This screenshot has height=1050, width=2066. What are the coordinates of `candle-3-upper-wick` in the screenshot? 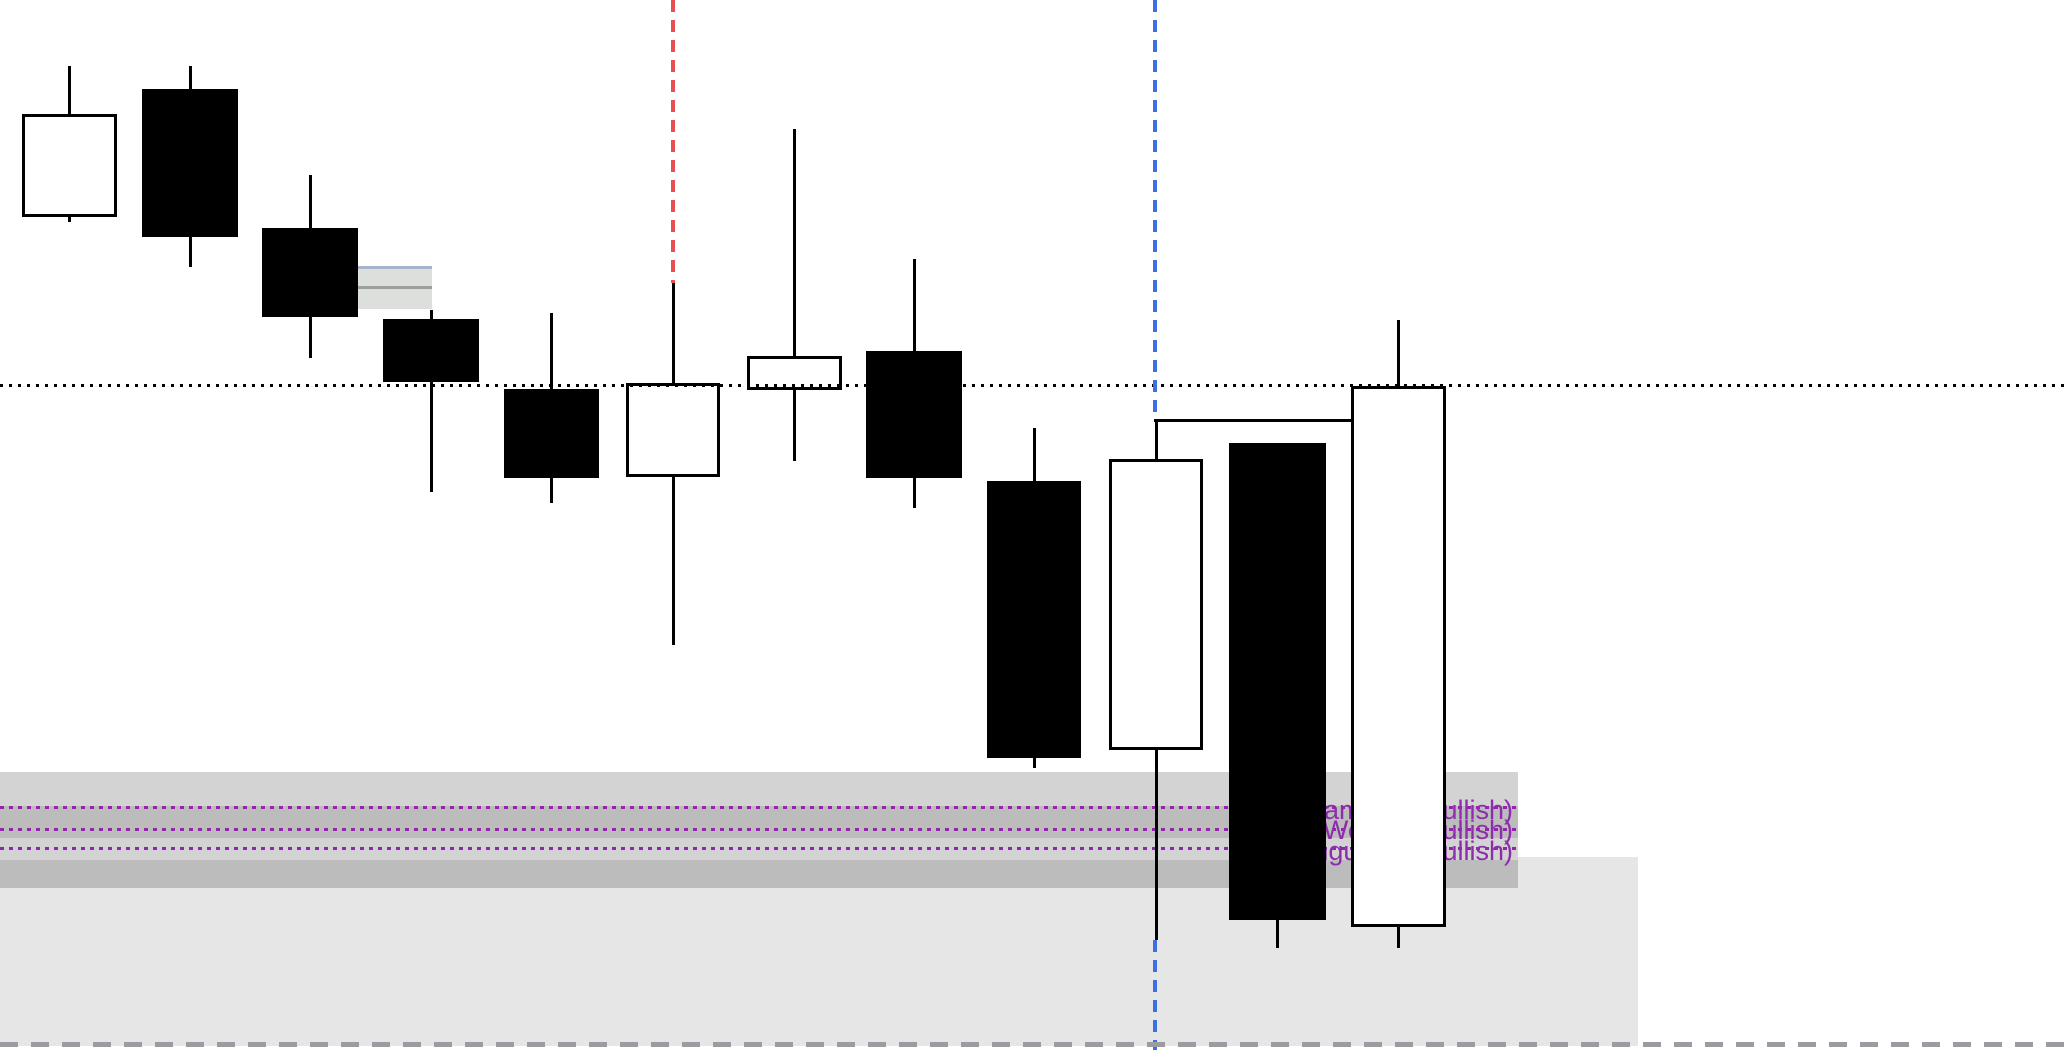 It's located at (310, 201).